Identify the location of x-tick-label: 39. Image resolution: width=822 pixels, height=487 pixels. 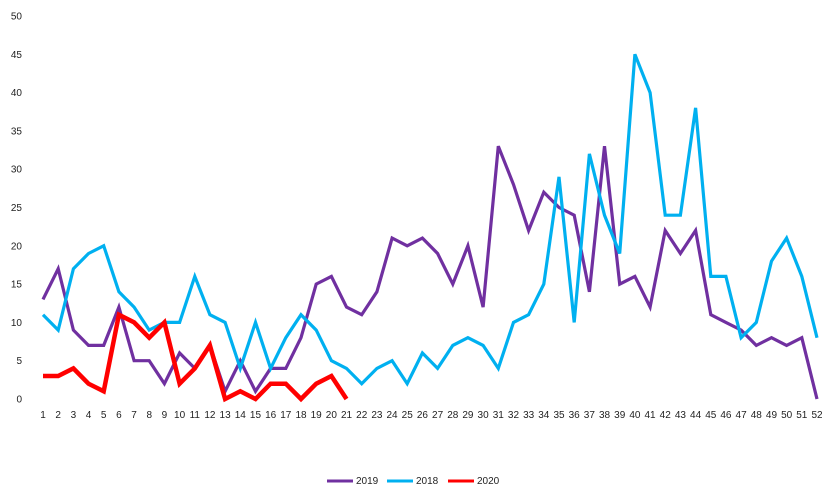
(620, 415).